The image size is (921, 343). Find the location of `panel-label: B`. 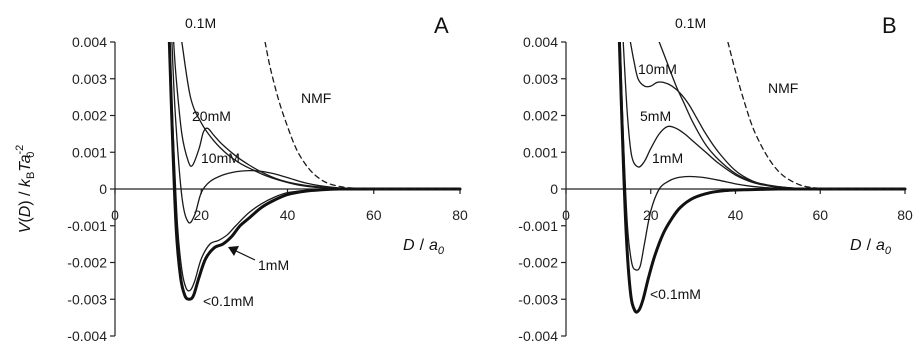

panel-label: B is located at coordinates (889, 25).